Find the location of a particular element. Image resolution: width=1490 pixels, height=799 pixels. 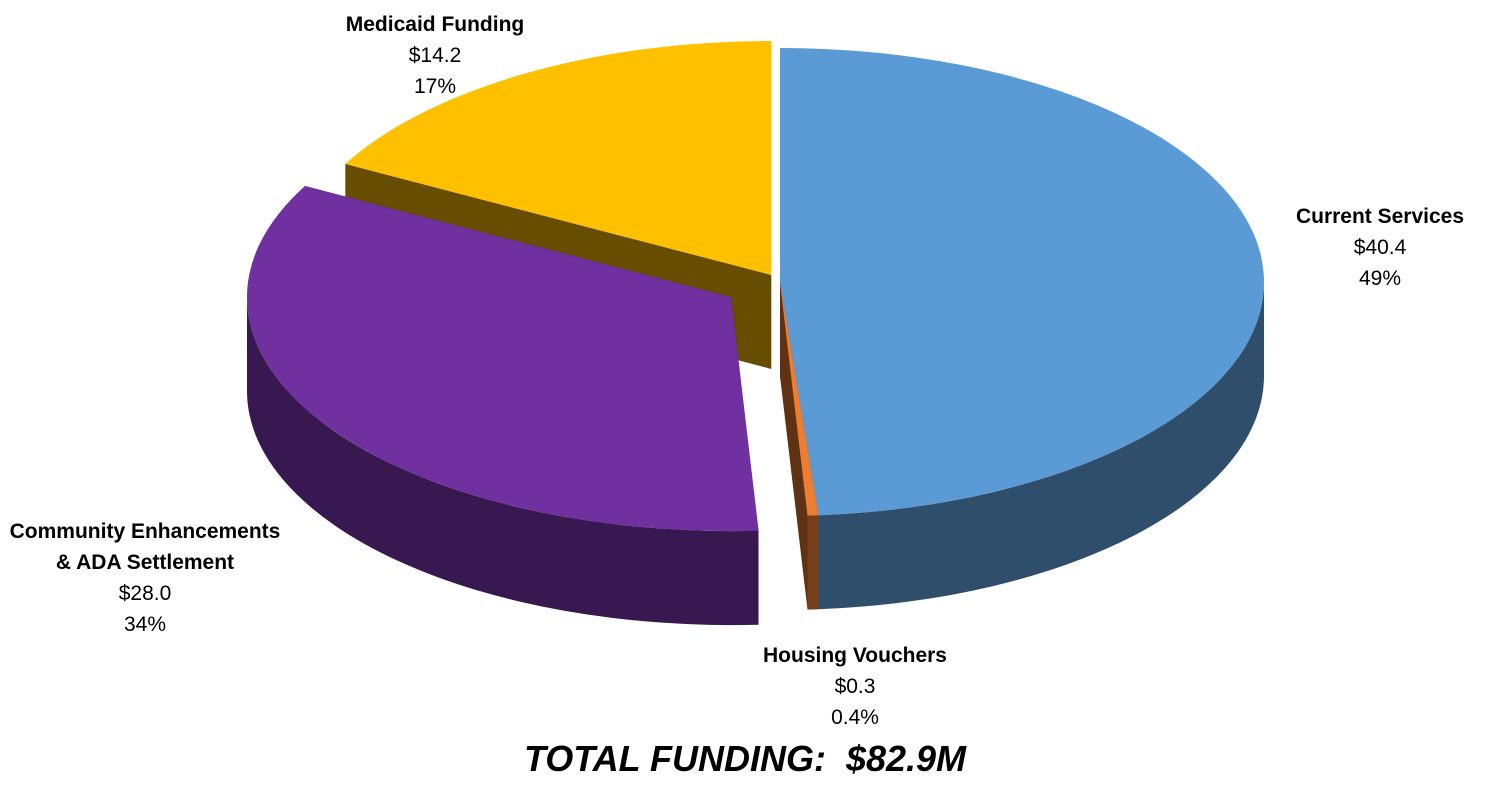

slice-name: Current Services is located at coordinates (1380, 216).